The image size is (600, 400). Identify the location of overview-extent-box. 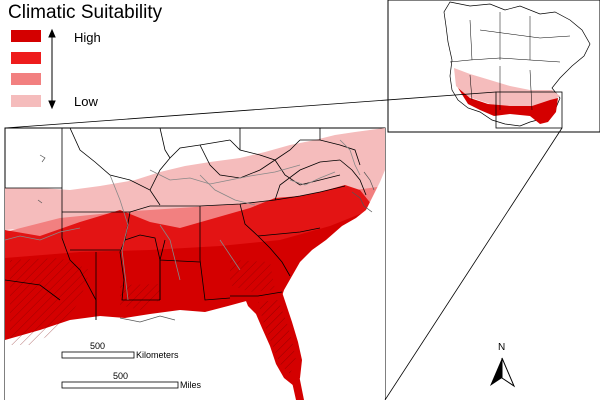
(529, 110).